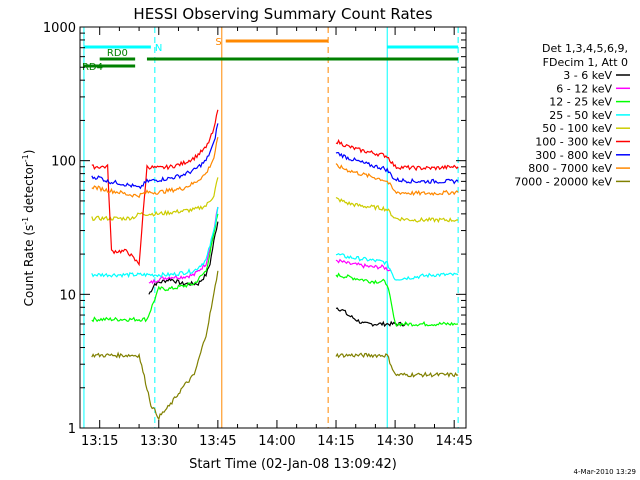 This screenshot has width=640, height=480. I want to click on legend-header-line-2: FDecim 1, Att 0, so click(585, 62).